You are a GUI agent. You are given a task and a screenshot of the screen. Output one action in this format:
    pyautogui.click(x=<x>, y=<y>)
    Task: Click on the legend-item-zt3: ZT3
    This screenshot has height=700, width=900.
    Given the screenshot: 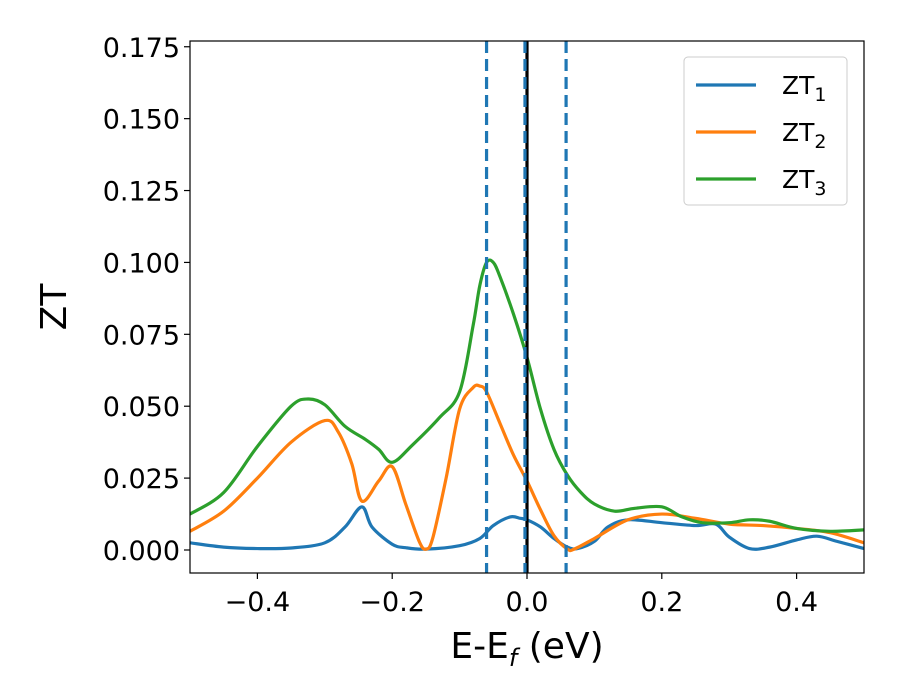 What is the action you would take?
    pyautogui.click(x=761, y=182)
    